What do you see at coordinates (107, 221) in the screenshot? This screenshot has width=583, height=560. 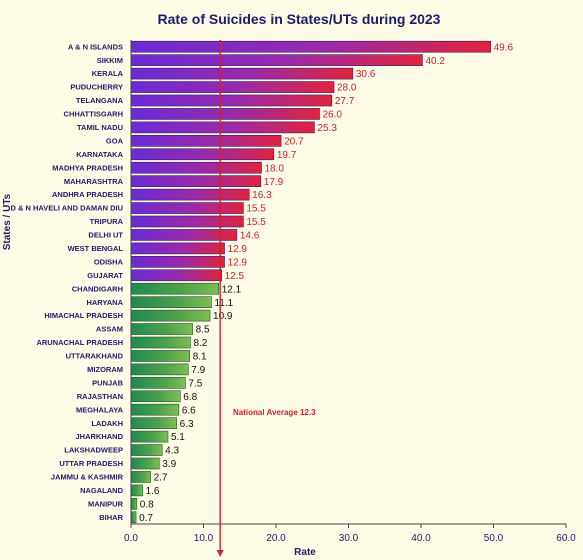 I see `category-label: TRIPURA` at bounding box center [107, 221].